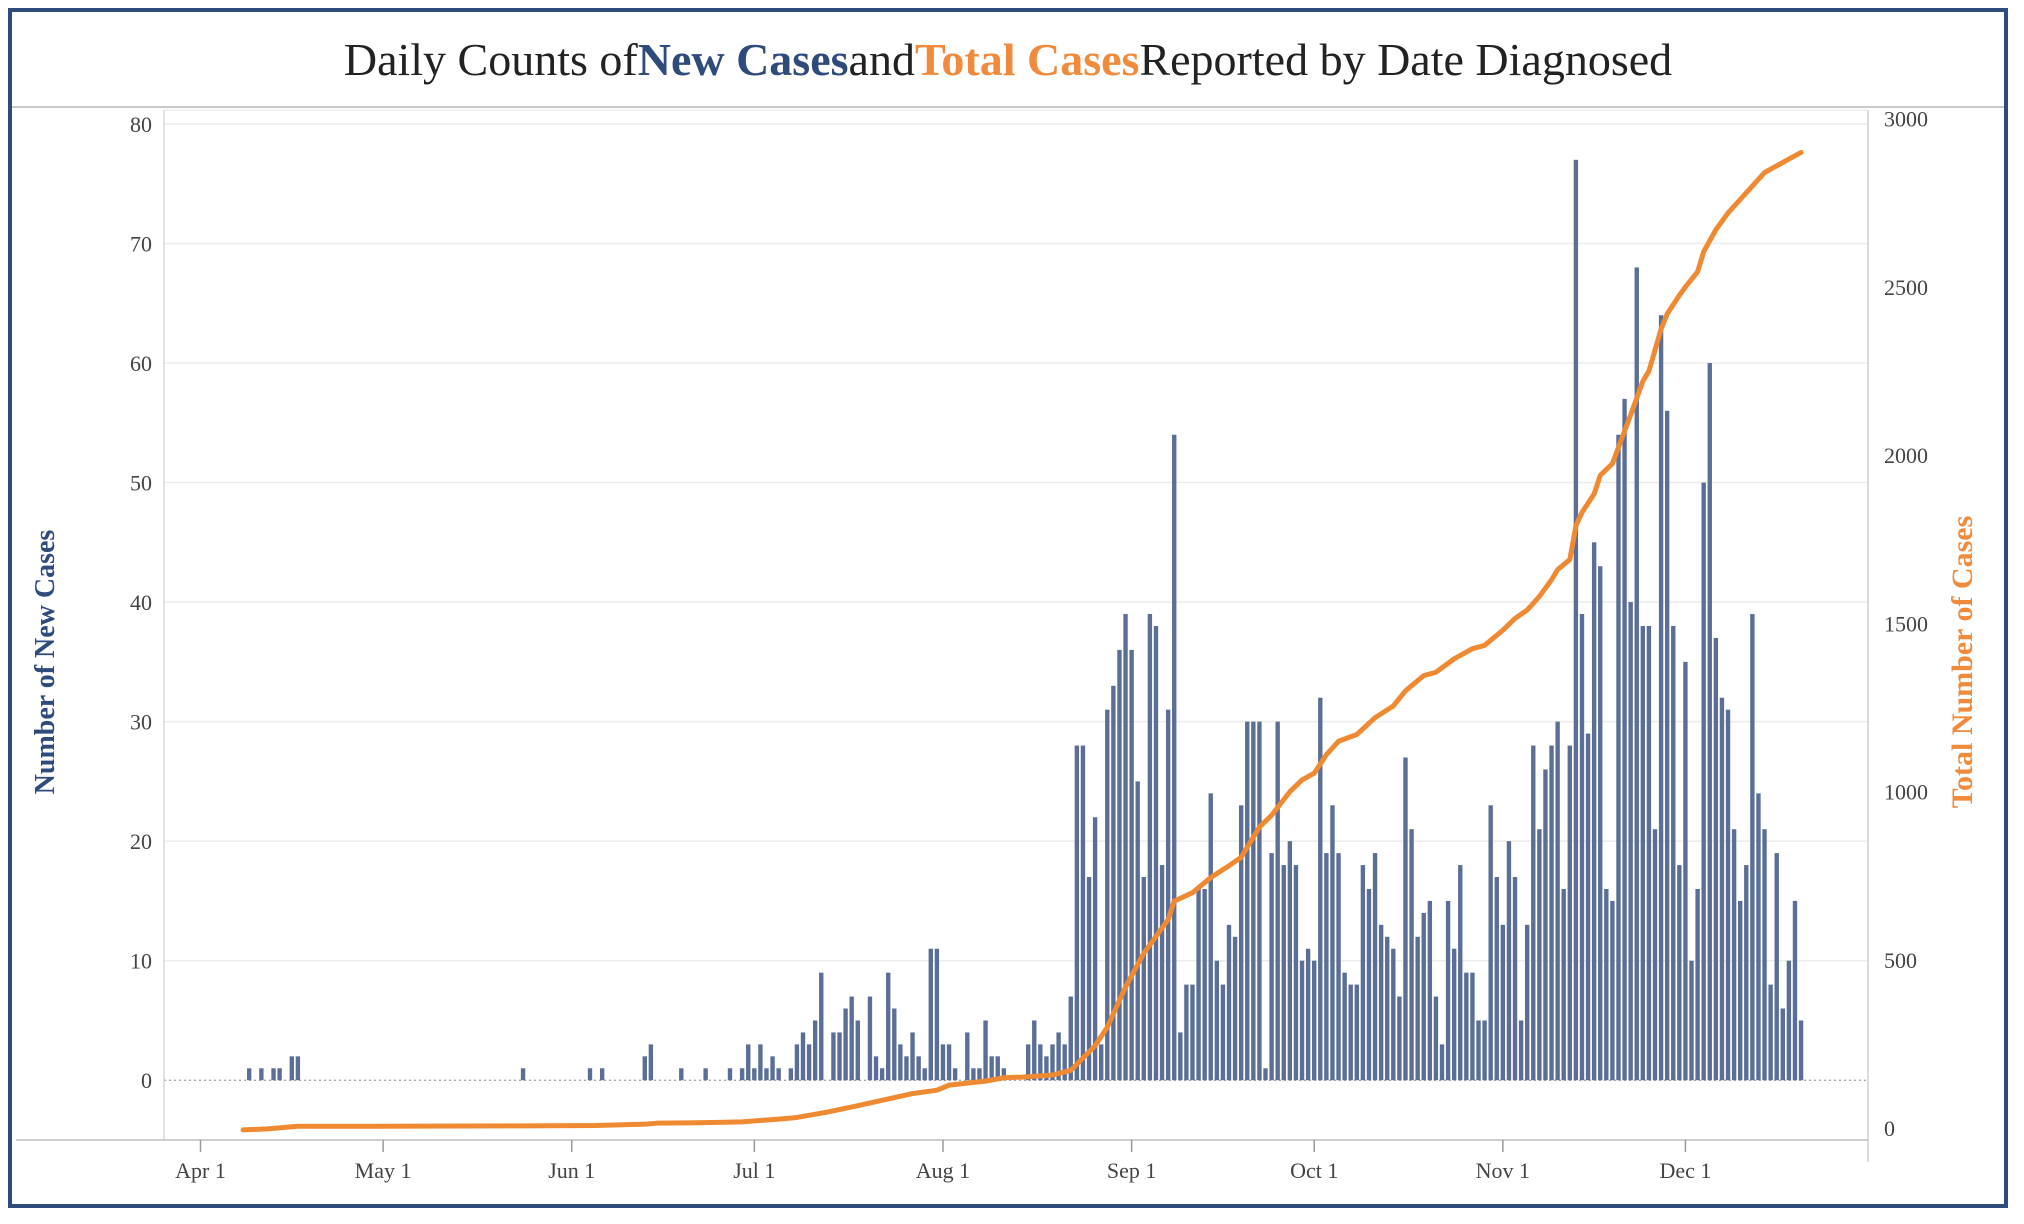 This screenshot has width=2024, height=1224. I want to click on y-axis-title-left: Number of New Cases, so click(45, 662).